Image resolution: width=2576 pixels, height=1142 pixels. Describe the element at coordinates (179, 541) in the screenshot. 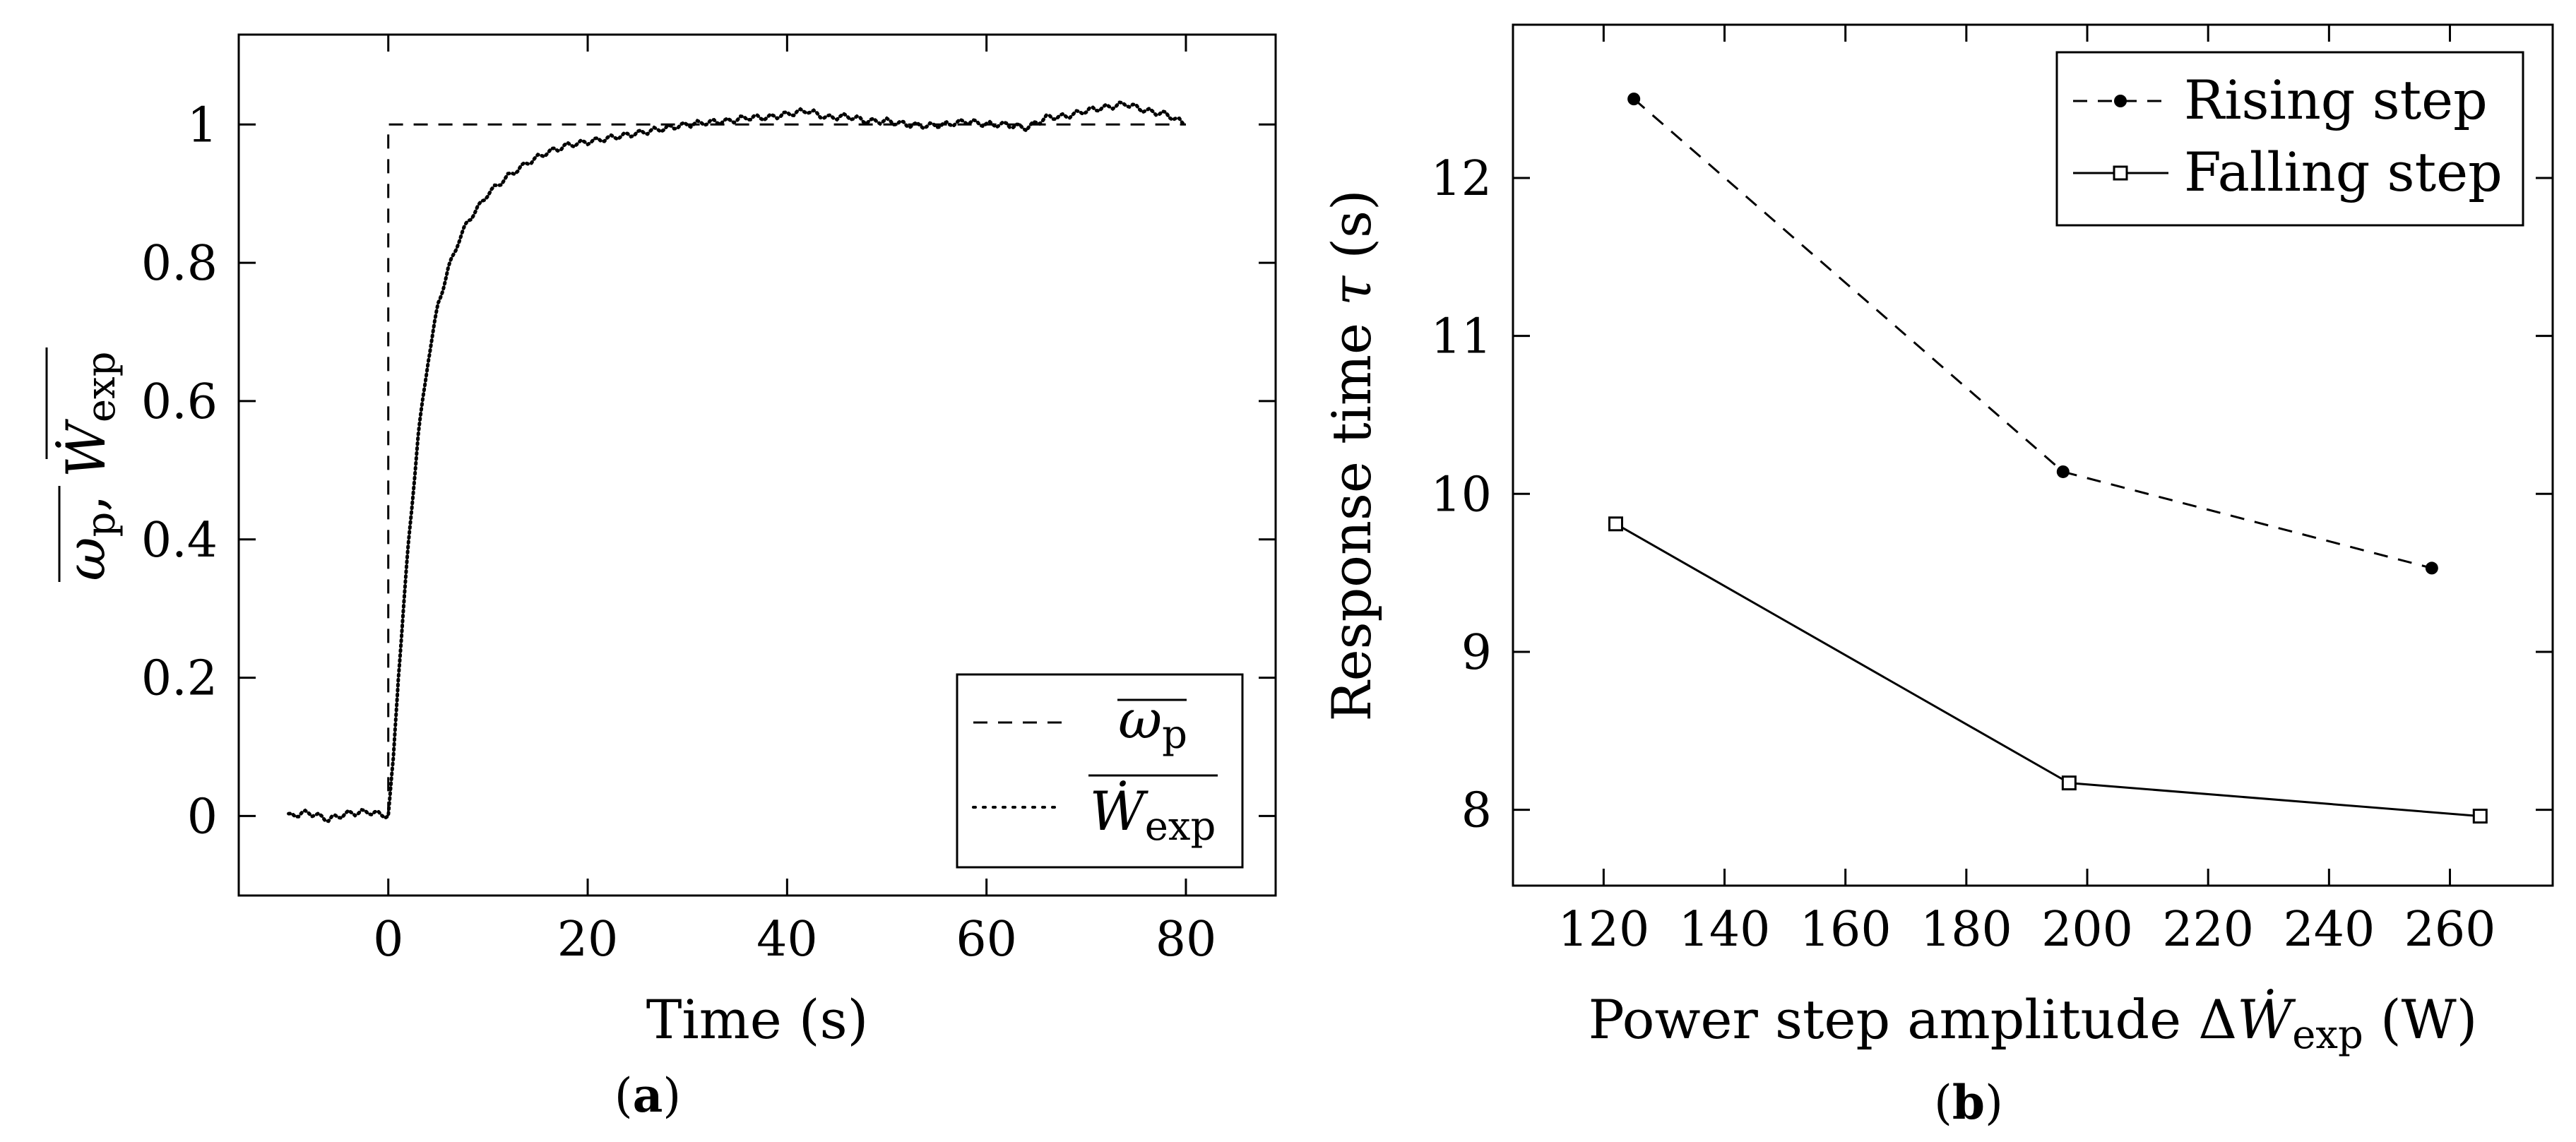

I see `panel-a-ytick-label: 0.4` at that location.